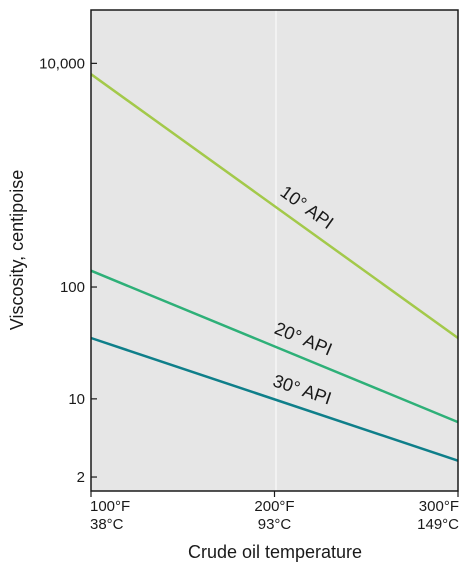 This screenshot has height=567, width=459. Describe the element at coordinates (62, 63) in the screenshot. I see `y-tick-label-1: 10,000` at that location.